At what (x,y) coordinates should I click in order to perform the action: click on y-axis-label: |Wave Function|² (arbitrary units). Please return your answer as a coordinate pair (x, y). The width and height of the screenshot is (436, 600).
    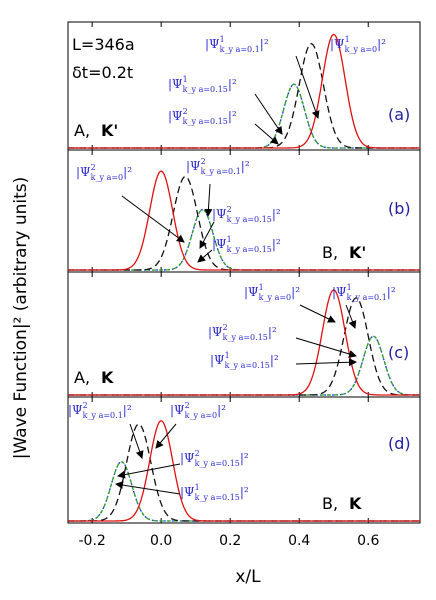
    Looking at the image, I should click on (21, 318).